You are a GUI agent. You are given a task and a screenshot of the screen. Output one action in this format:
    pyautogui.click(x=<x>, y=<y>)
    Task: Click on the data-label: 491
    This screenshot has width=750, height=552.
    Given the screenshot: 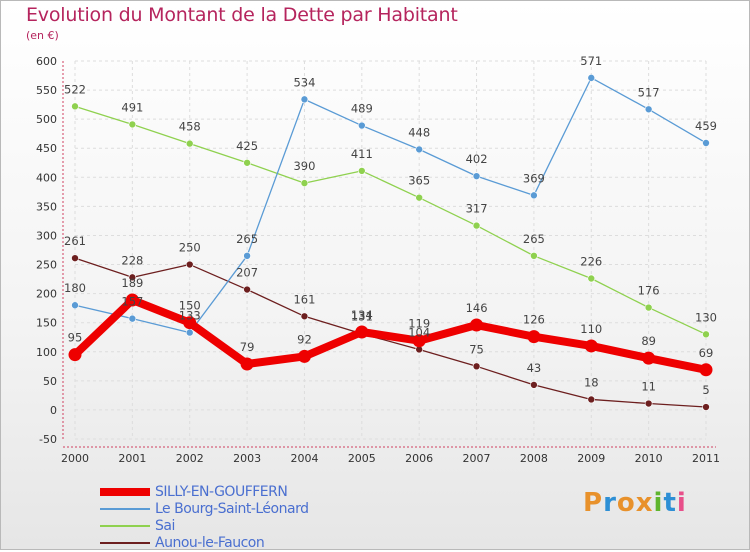 What is the action you would take?
    pyautogui.click(x=132, y=107)
    